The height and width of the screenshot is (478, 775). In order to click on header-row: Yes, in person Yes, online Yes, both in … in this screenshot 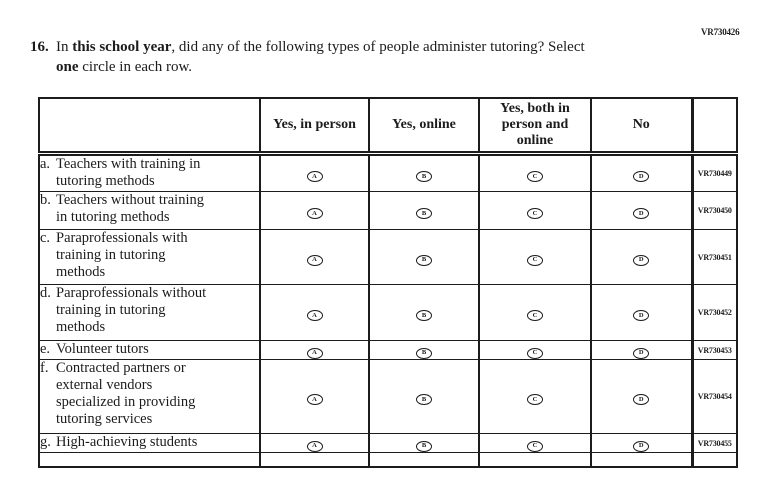, I will do `click(387, 126)`.